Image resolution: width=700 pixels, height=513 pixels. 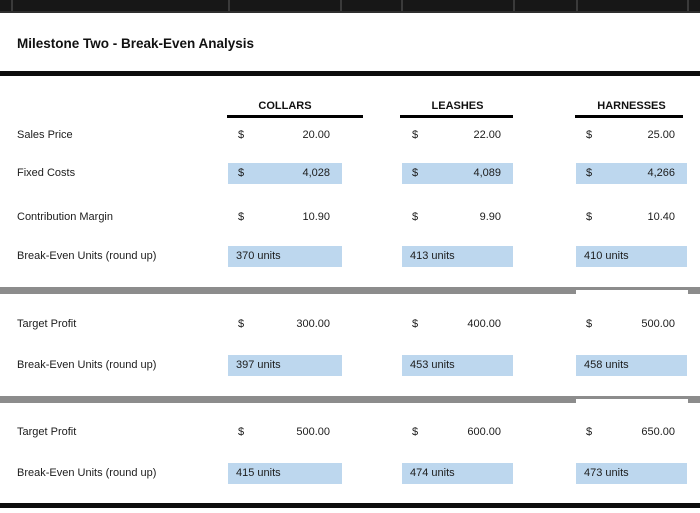 What do you see at coordinates (631, 432) in the screenshot?
I see `cell-target-profit-harnesses: $ 650.00` at bounding box center [631, 432].